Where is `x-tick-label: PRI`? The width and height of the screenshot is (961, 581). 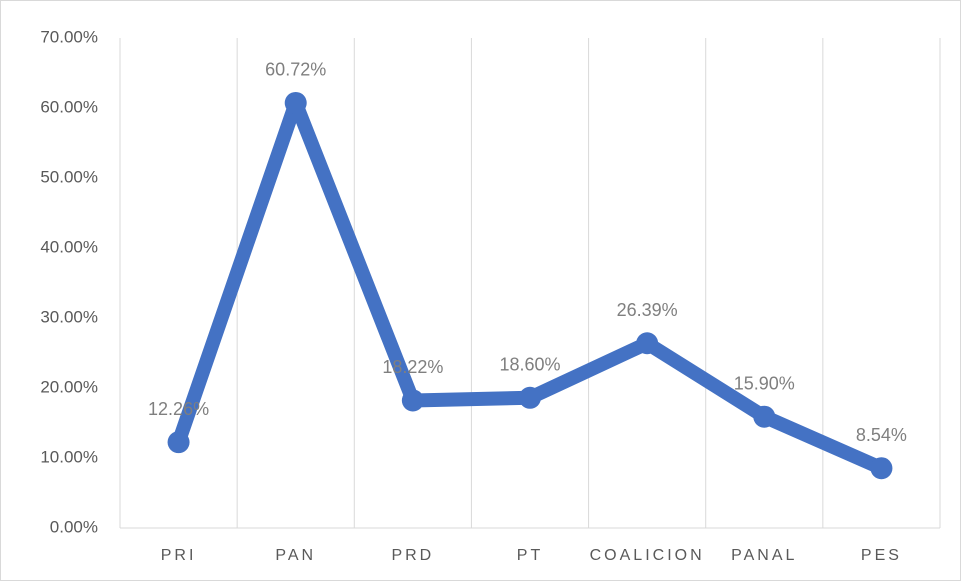
x-tick-label: PRI is located at coordinates (179, 555).